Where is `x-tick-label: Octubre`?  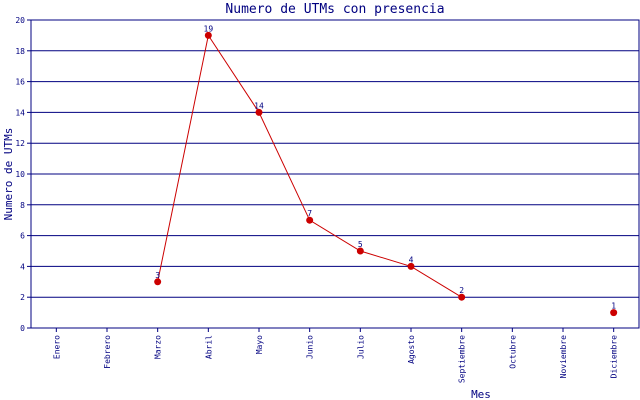
x-tick-label: Octubre is located at coordinates (512, 352).